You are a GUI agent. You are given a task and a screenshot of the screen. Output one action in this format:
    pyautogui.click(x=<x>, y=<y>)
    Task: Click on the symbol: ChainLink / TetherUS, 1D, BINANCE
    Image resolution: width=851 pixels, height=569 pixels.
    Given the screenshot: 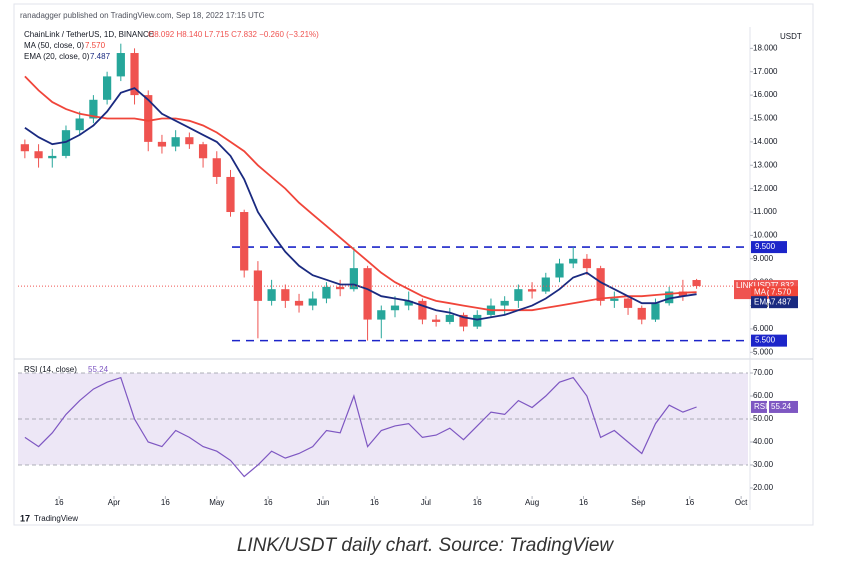 What is the action you would take?
    pyautogui.click(x=89, y=34)
    